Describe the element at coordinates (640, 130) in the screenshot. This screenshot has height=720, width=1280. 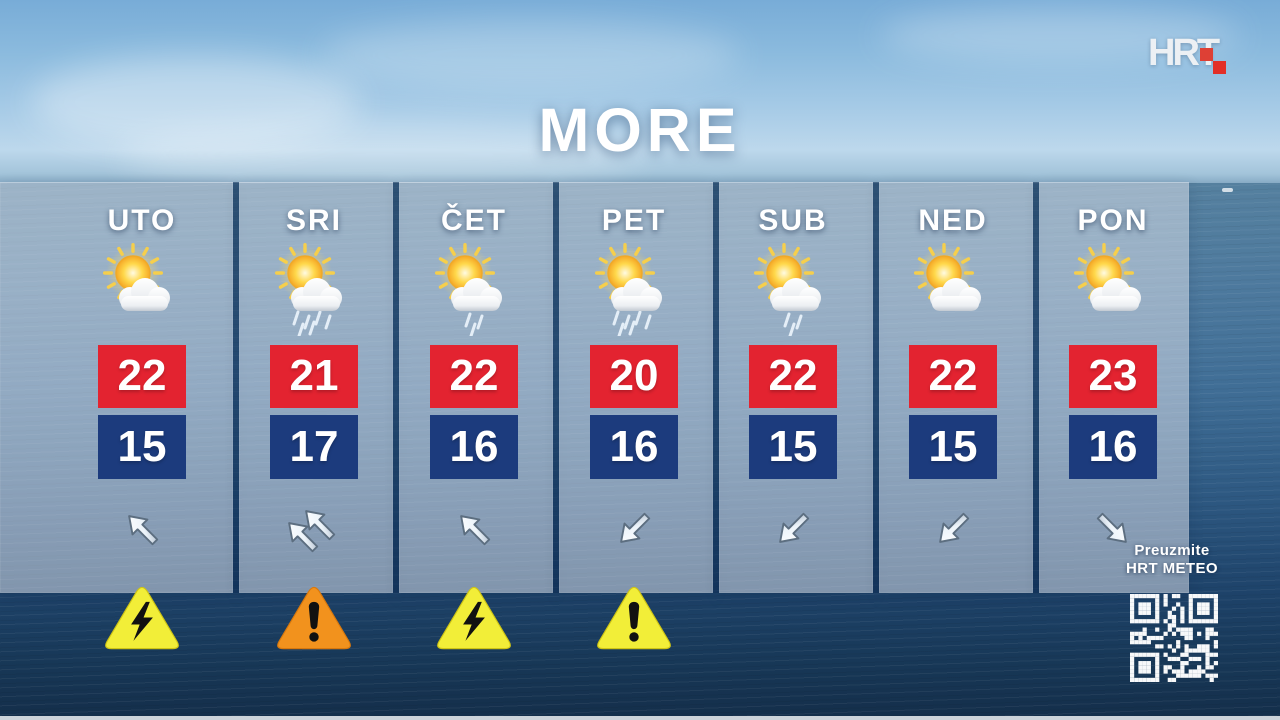
I see `page-title: MORE` at that location.